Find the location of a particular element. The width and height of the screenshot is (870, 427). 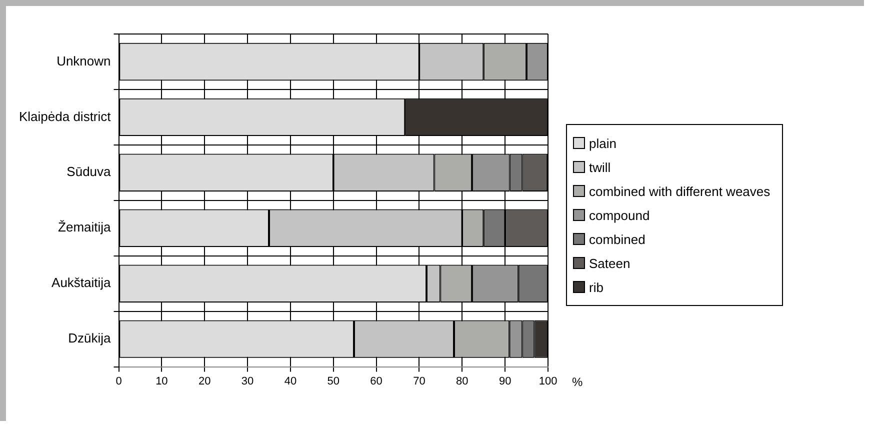

x-tick-label: 0 is located at coordinates (119, 381).